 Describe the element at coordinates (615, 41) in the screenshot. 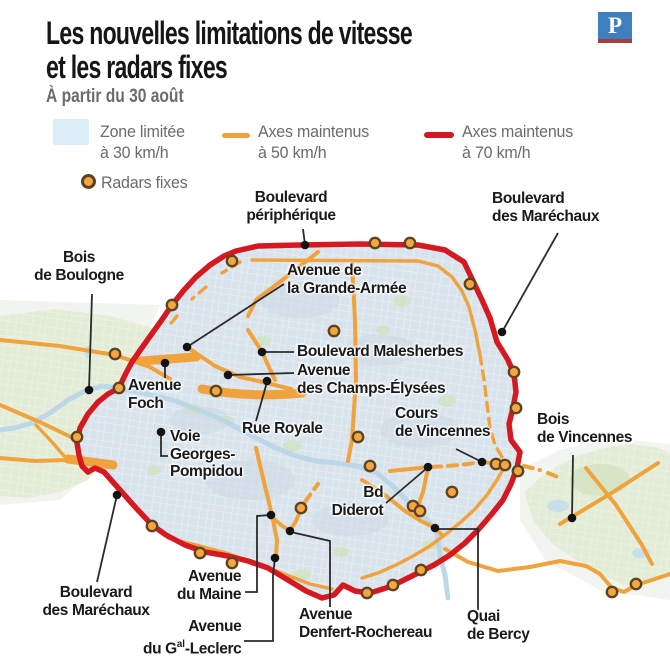

I see `le-parisien-logo-underline` at that location.